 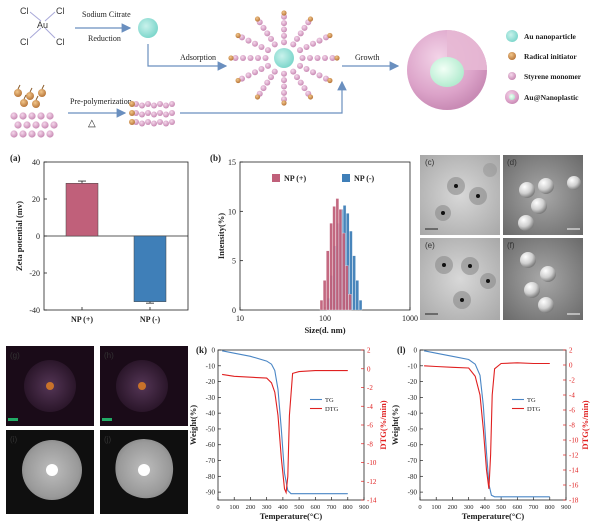 What do you see at coordinates (240, 318) in the screenshot?
I see `x-tick-label: 10` at bounding box center [240, 318].